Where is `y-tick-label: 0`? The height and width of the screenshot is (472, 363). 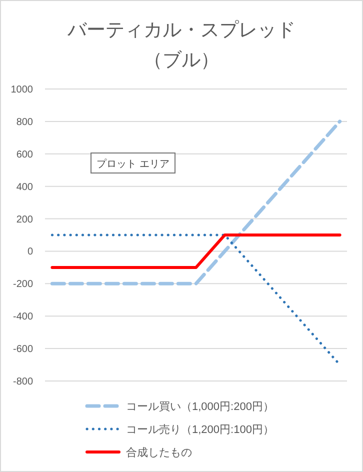 y-tick-label: 0 is located at coordinates (30, 252).